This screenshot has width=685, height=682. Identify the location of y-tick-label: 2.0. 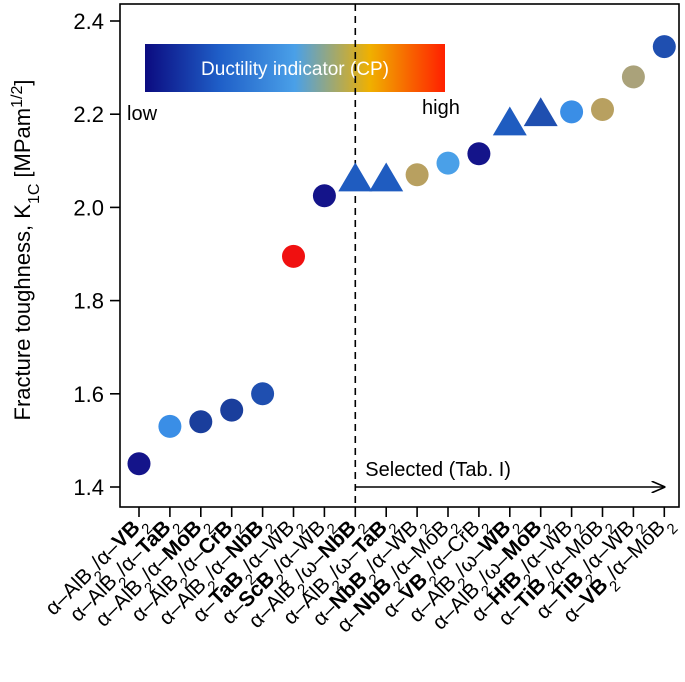
(88, 207).